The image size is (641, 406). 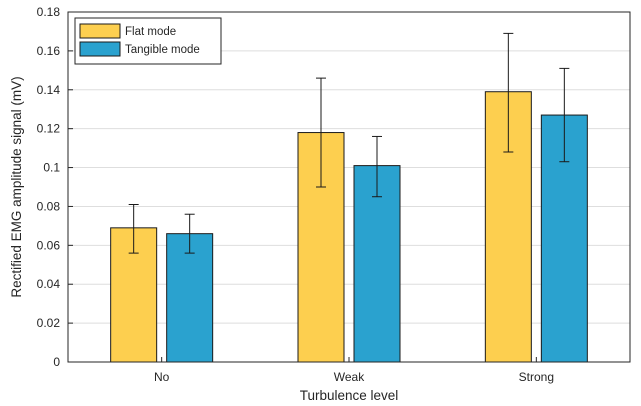 I want to click on y-tick-label: 0.18, so click(x=49, y=12).